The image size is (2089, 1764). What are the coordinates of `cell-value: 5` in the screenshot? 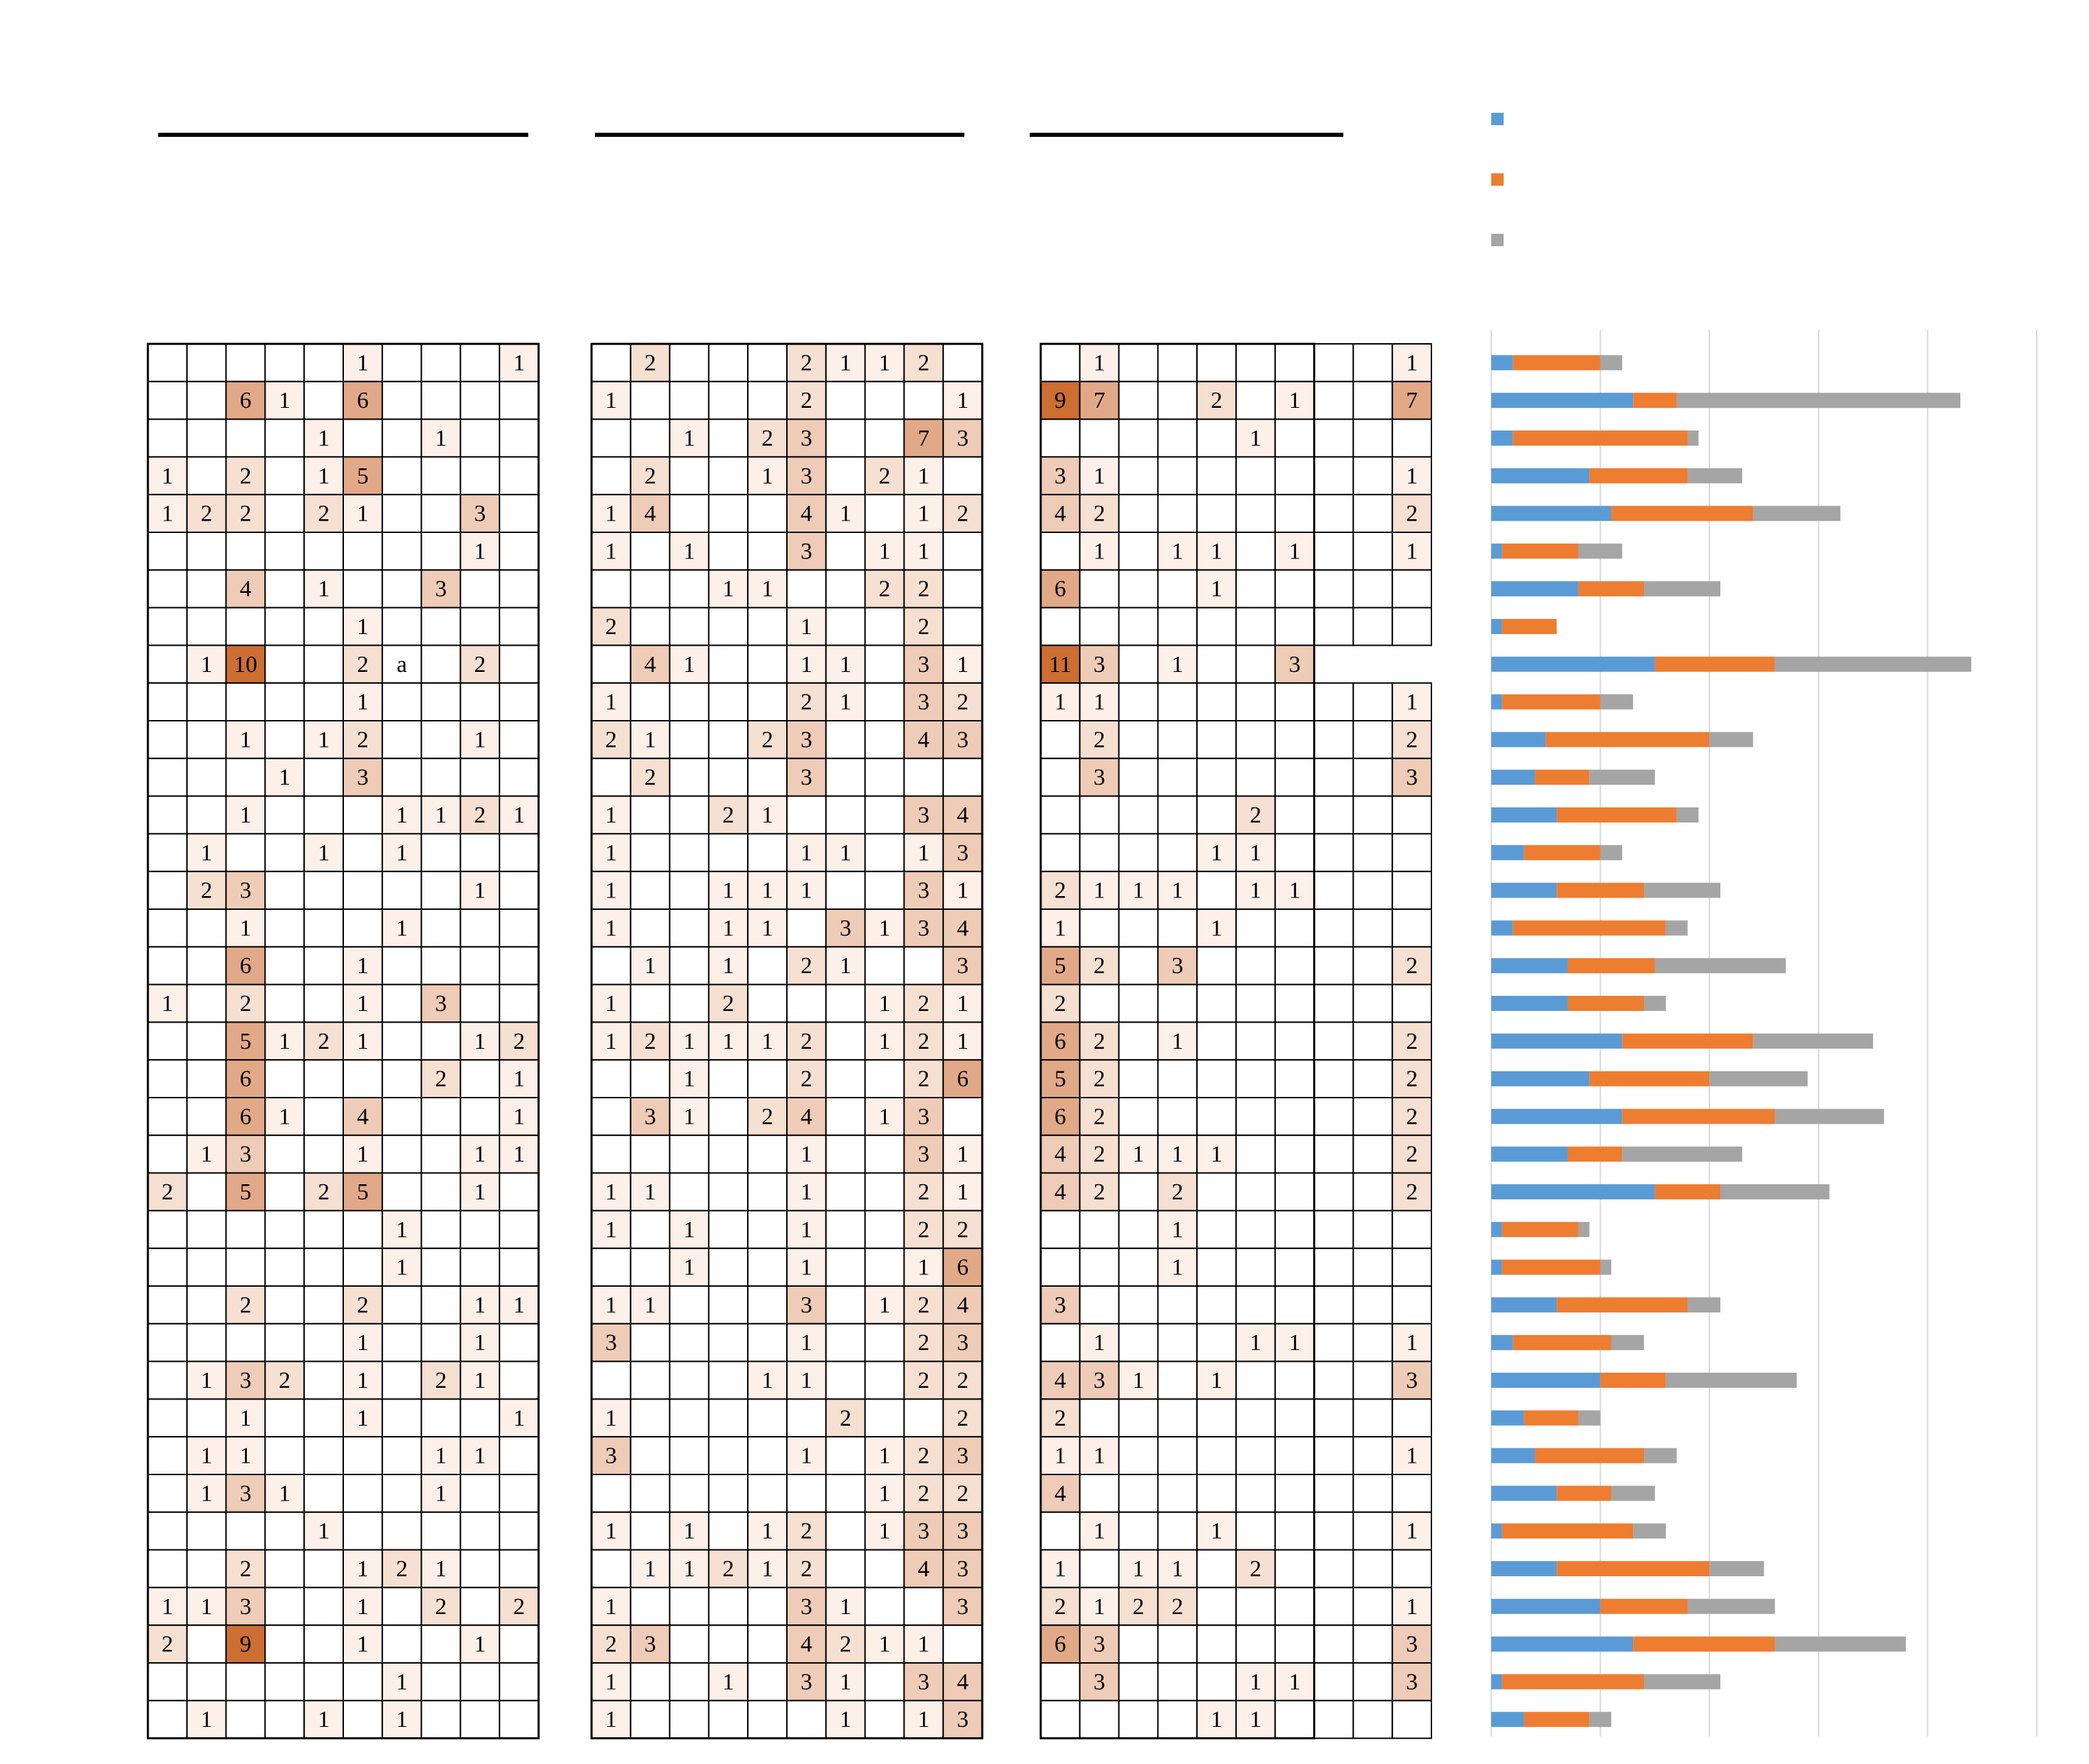 It's located at (246, 1041).